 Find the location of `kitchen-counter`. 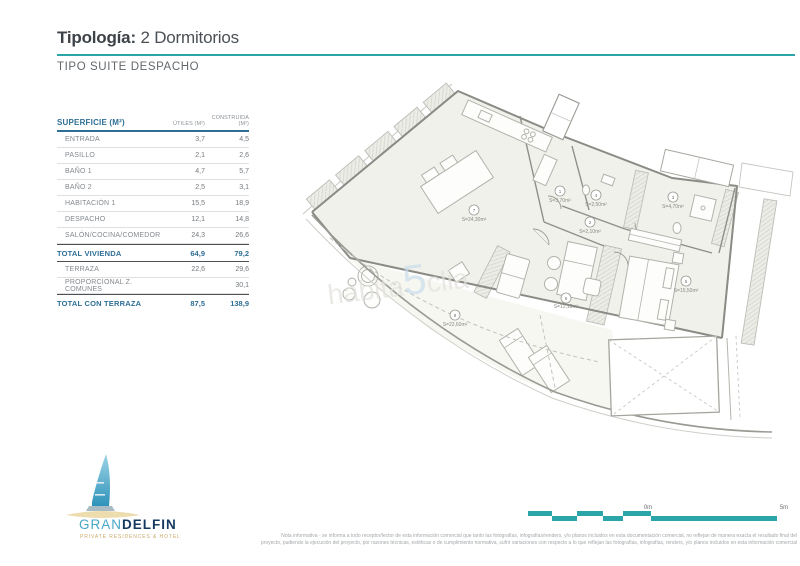

kitchen-counter is located at coordinates (507, 126).